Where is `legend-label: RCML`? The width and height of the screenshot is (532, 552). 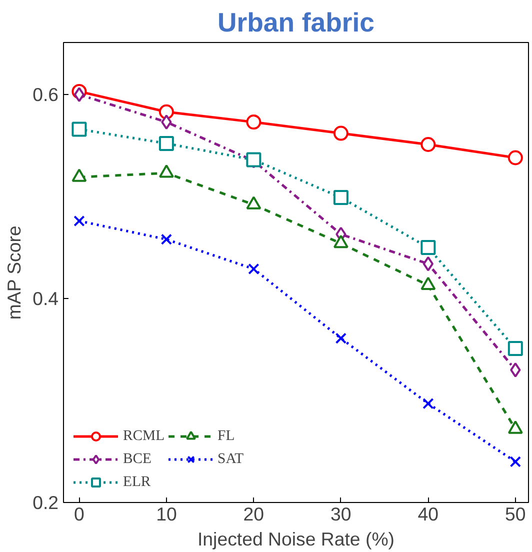 legend-label: RCML is located at coordinates (144, 436).